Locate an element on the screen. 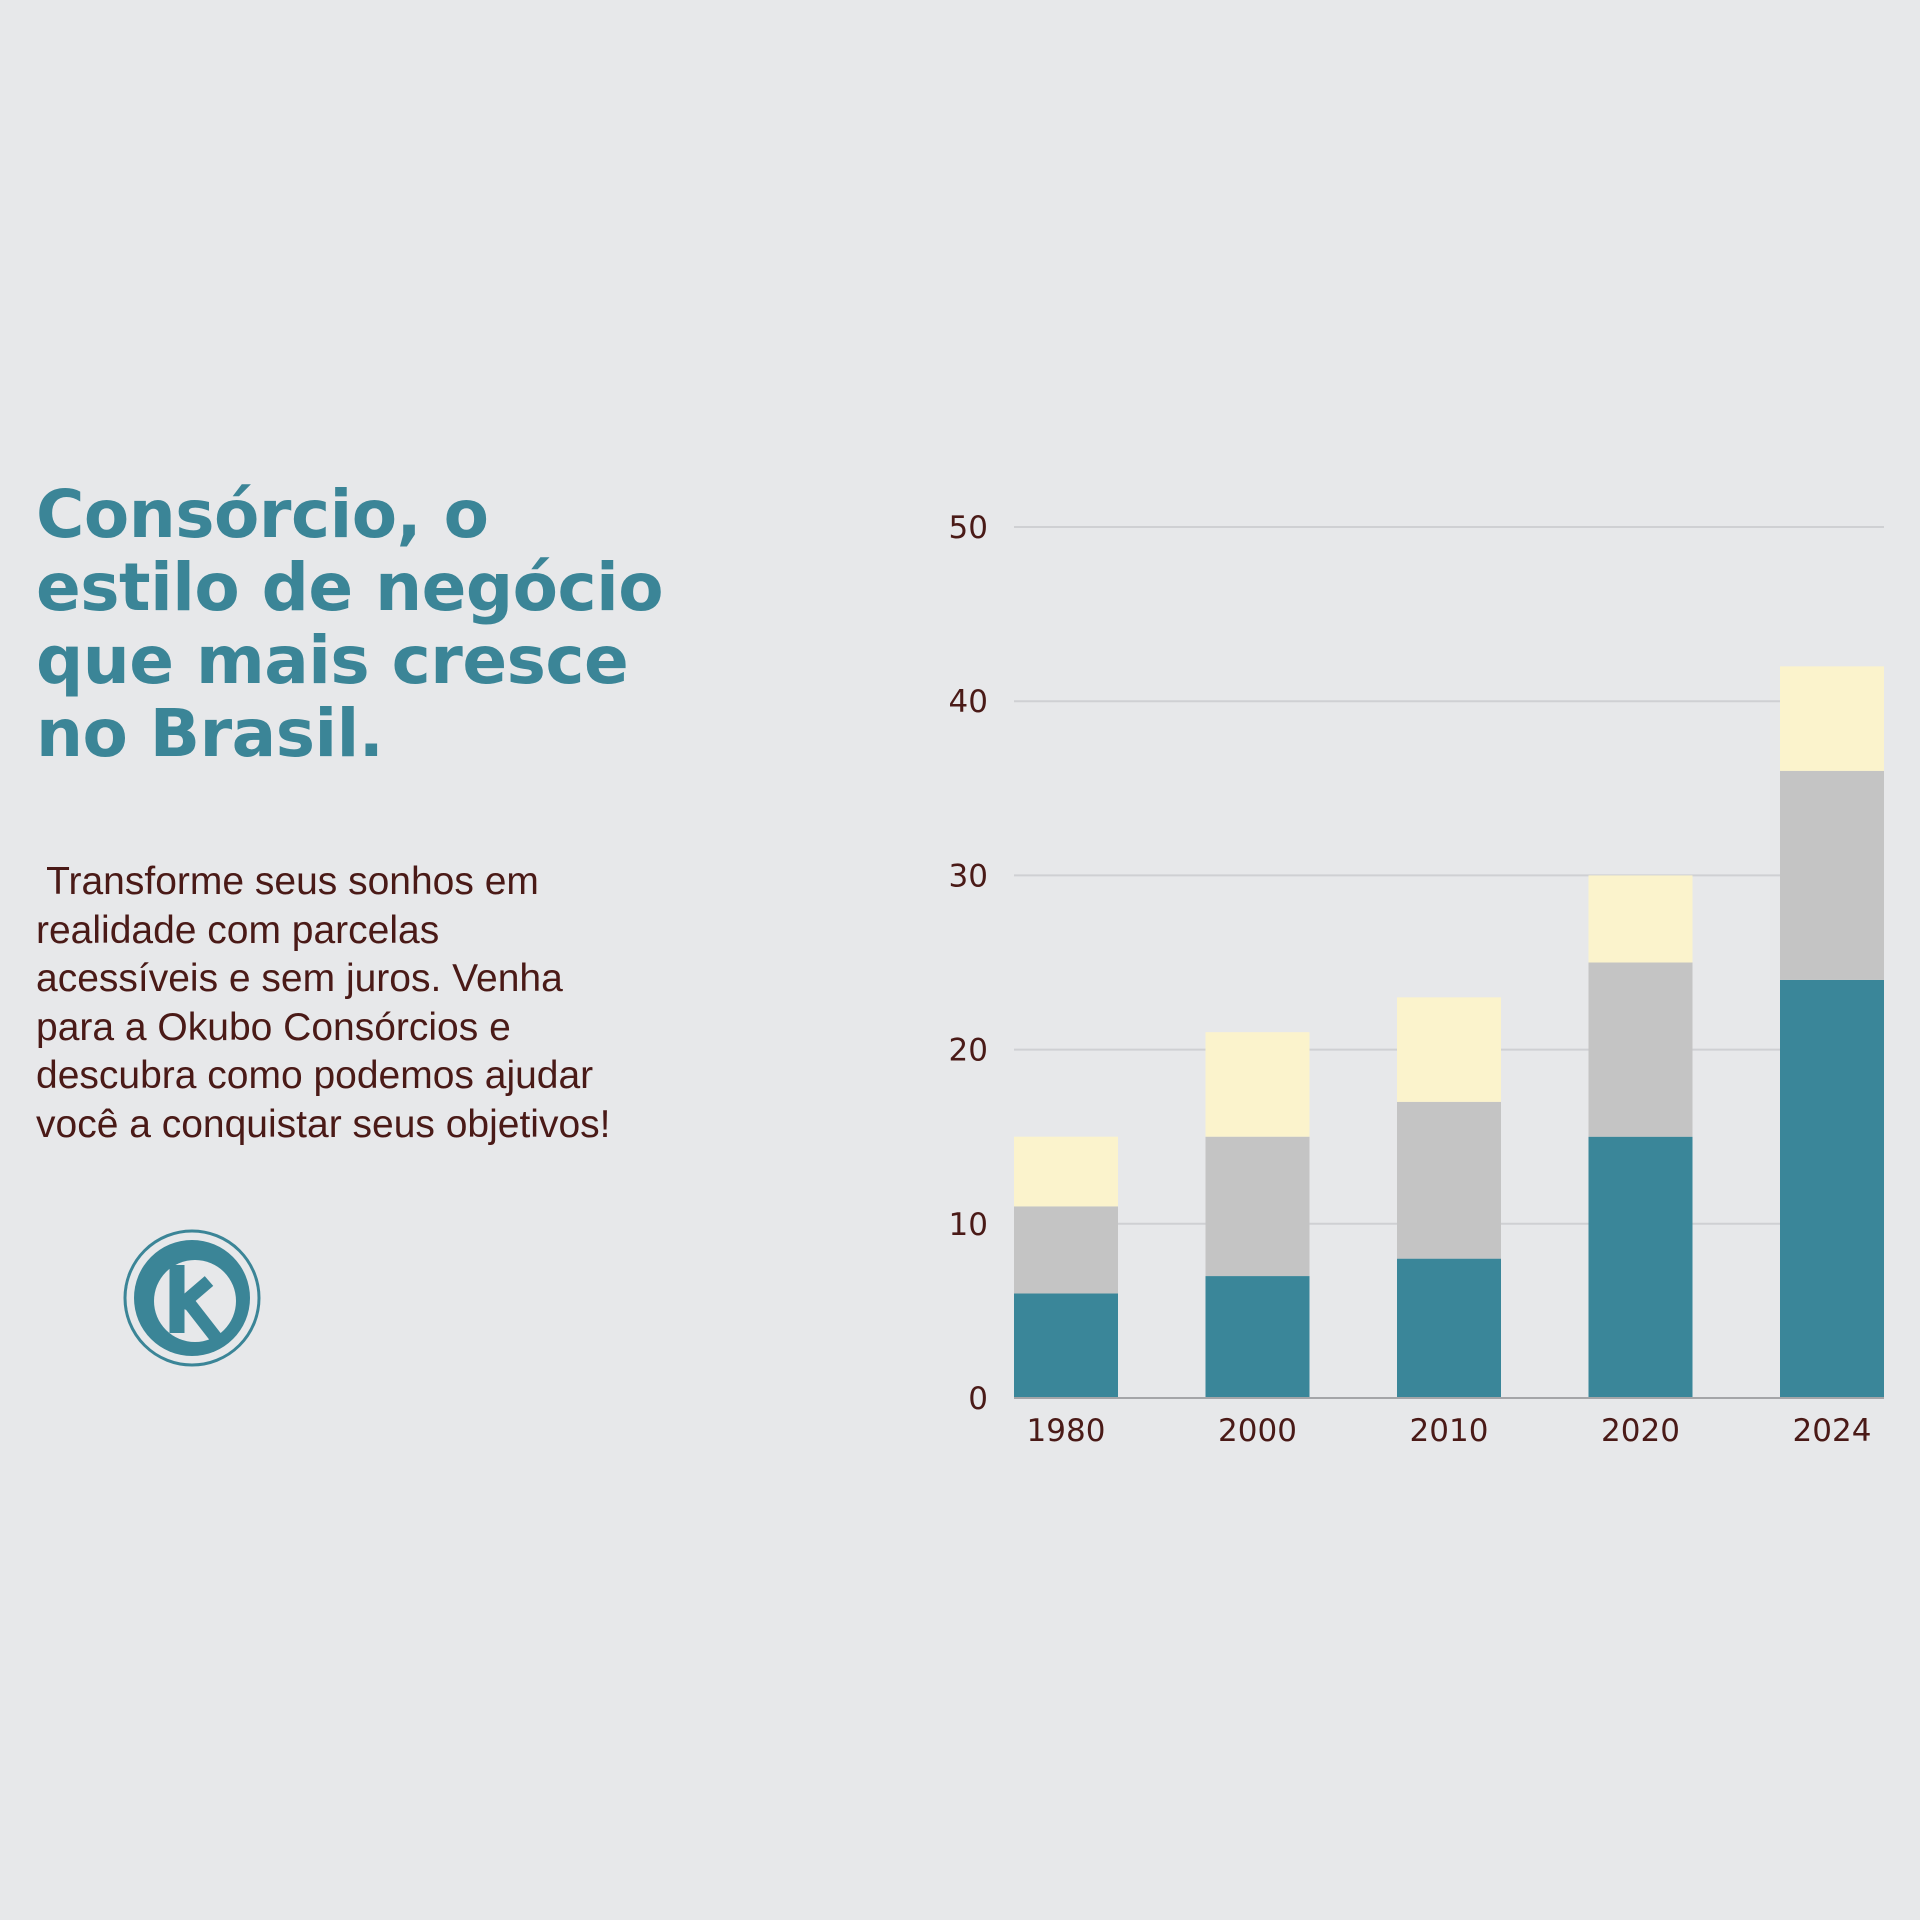  y-tick-label: 20 is located at coordinates (968, 1051).